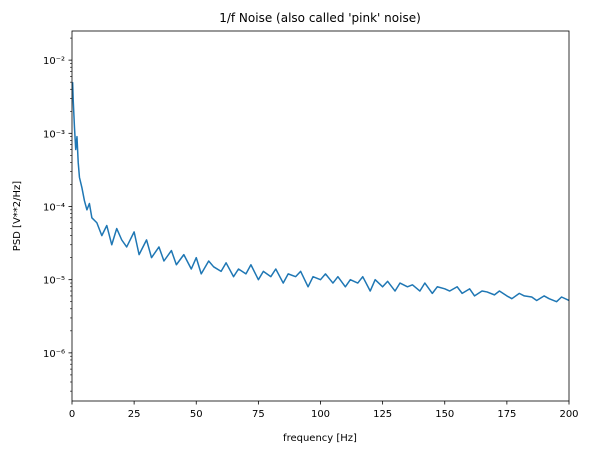 Image resolution: width=591 pixels, height=455 pixels. What do you see at coordinates (320, 438) in the screenshot?
I see `x-axis-label: frequency [Hz]` at bounding box center [320, 438].